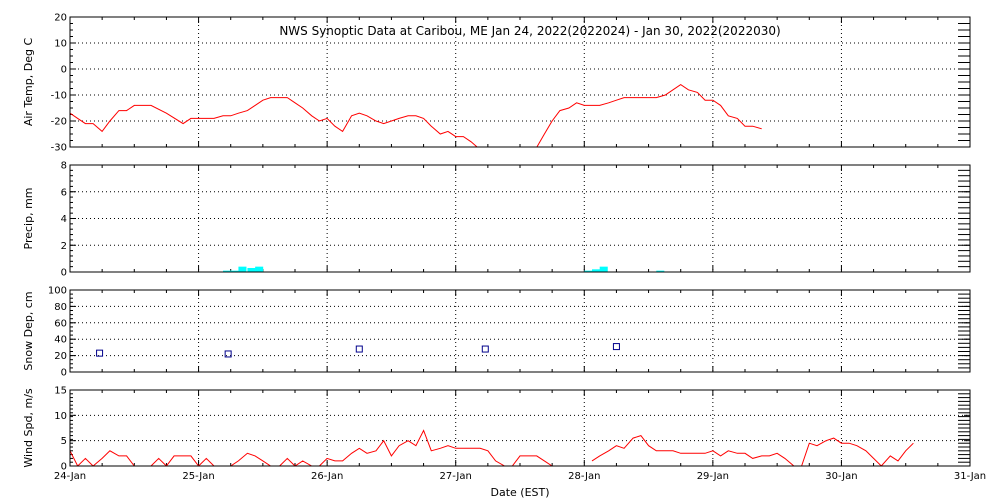 Image resolution: width=1000 pixels, height=500 pixels. What do you see at coordinates (60, 340) in the screenshot?
I see `y-tick-label: 40` at bounding box center [60, 340].